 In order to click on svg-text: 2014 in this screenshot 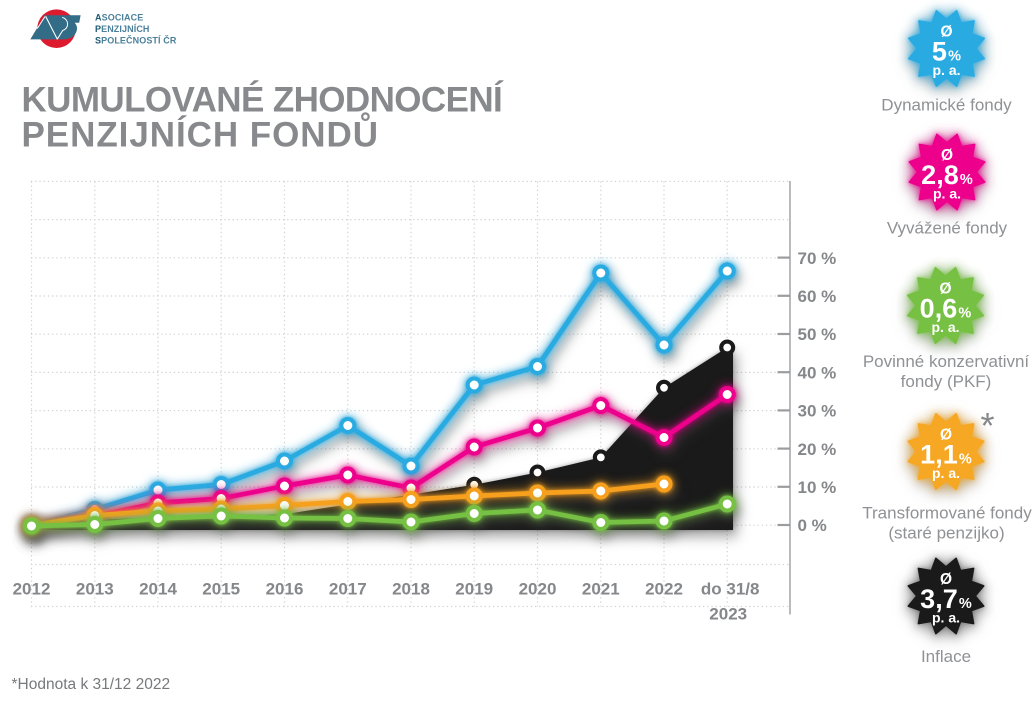, I will do `click(158, 589)`.